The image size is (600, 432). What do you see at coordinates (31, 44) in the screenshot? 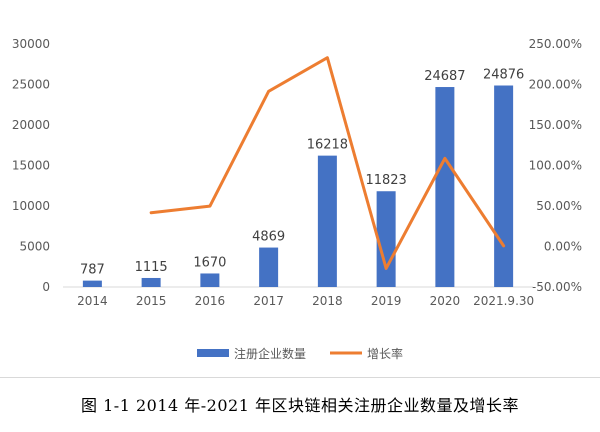
I see `y-left-tick-label: 30000` at bounding box center [31, 44].